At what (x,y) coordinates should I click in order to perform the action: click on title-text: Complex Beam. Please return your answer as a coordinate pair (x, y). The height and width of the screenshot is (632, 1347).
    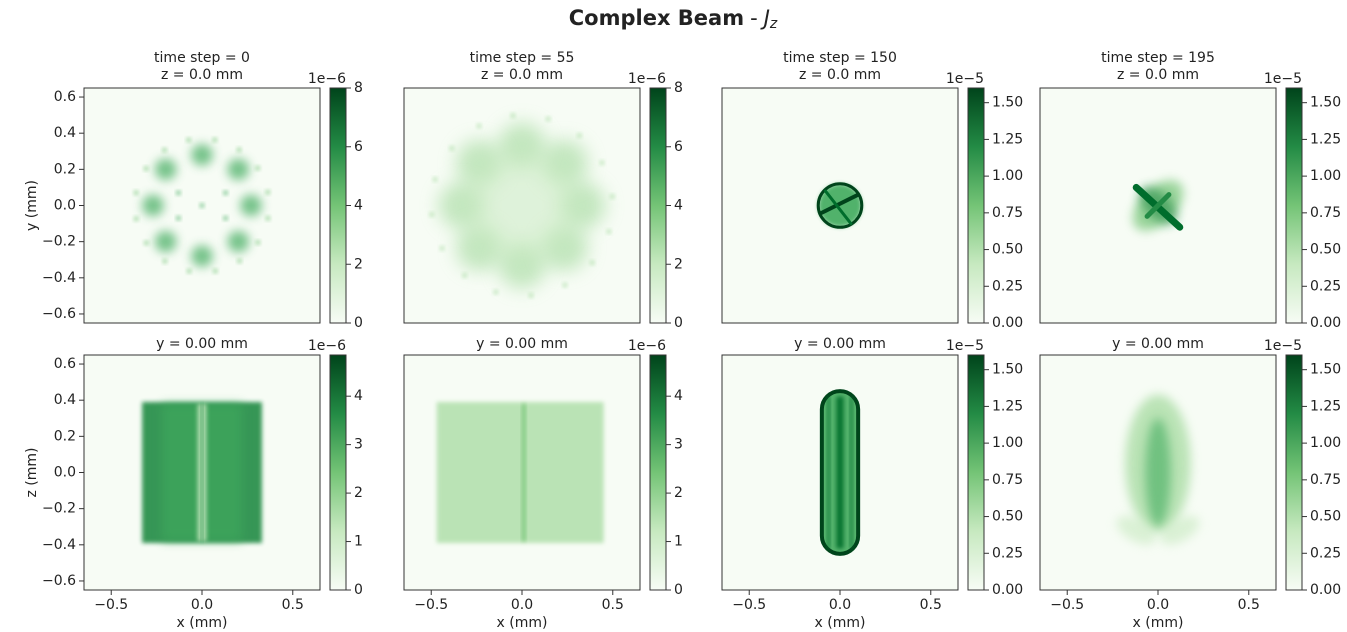
    Looking at the image, I should click on (656, 18).